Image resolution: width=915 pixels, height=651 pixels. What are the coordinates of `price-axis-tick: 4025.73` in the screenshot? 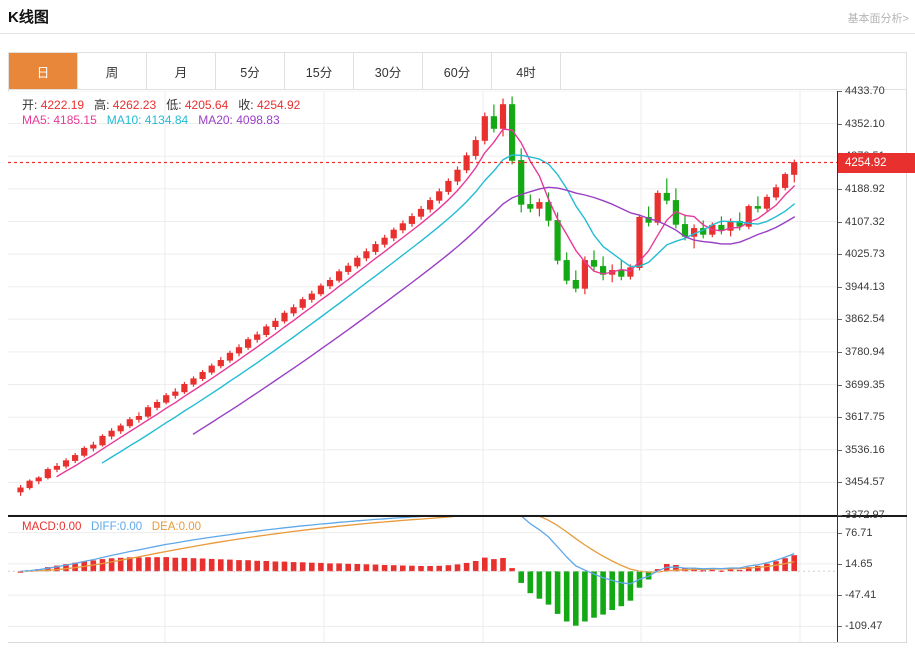 It's located at (861, 254).